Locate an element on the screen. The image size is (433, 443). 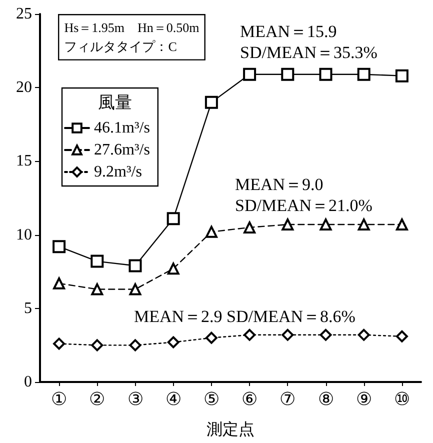
x-tick-label: ⑧ is located at coordinates (326, 399).